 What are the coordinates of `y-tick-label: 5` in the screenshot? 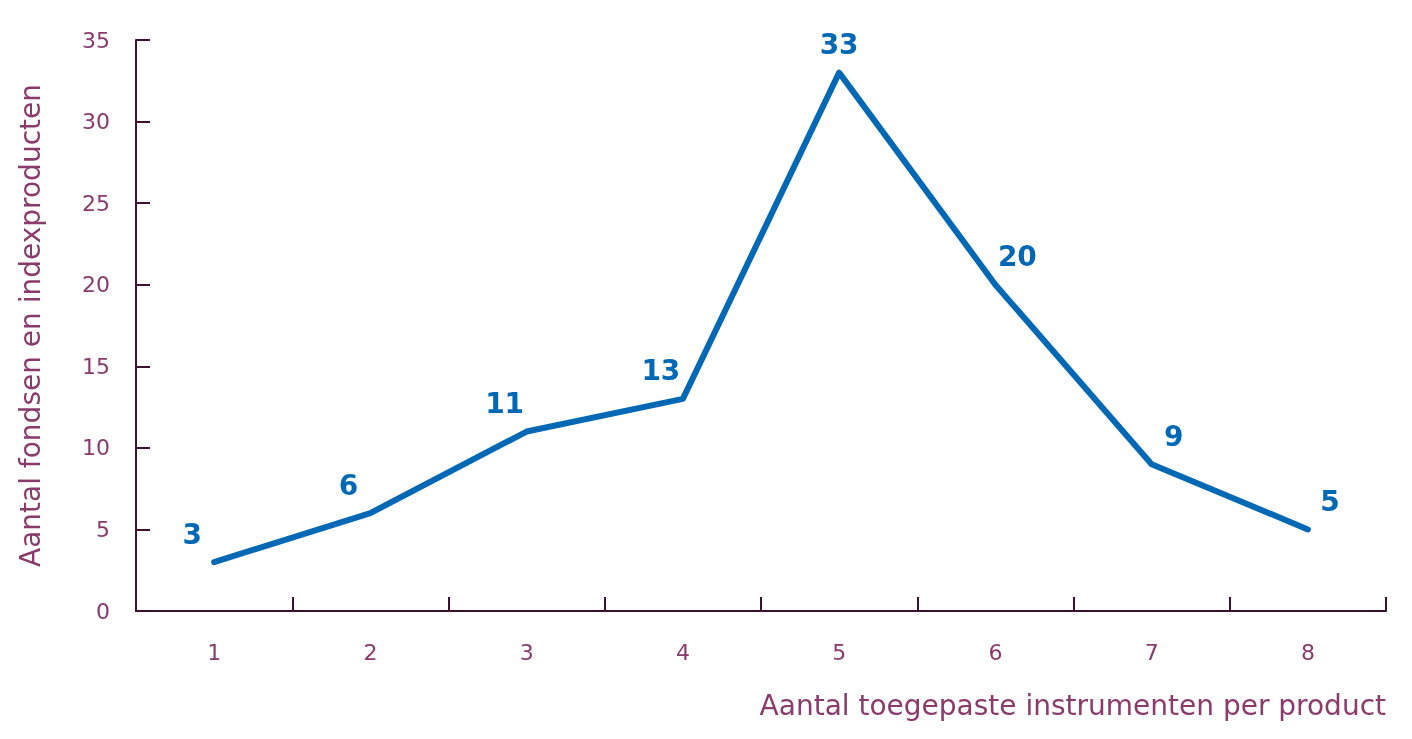 It's located at (103, 529).